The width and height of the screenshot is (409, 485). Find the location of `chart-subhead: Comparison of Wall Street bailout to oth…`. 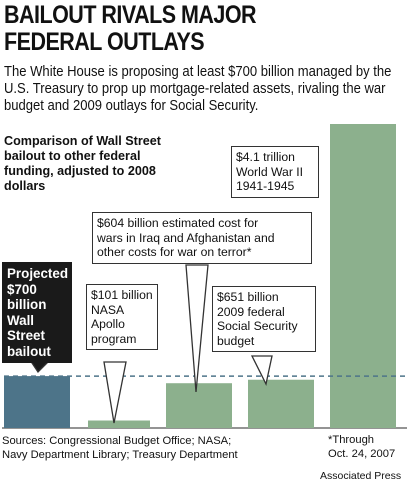

chart-subhead: Comparison of Wall Street bailout to oth… is located at coordinates (82, 163).